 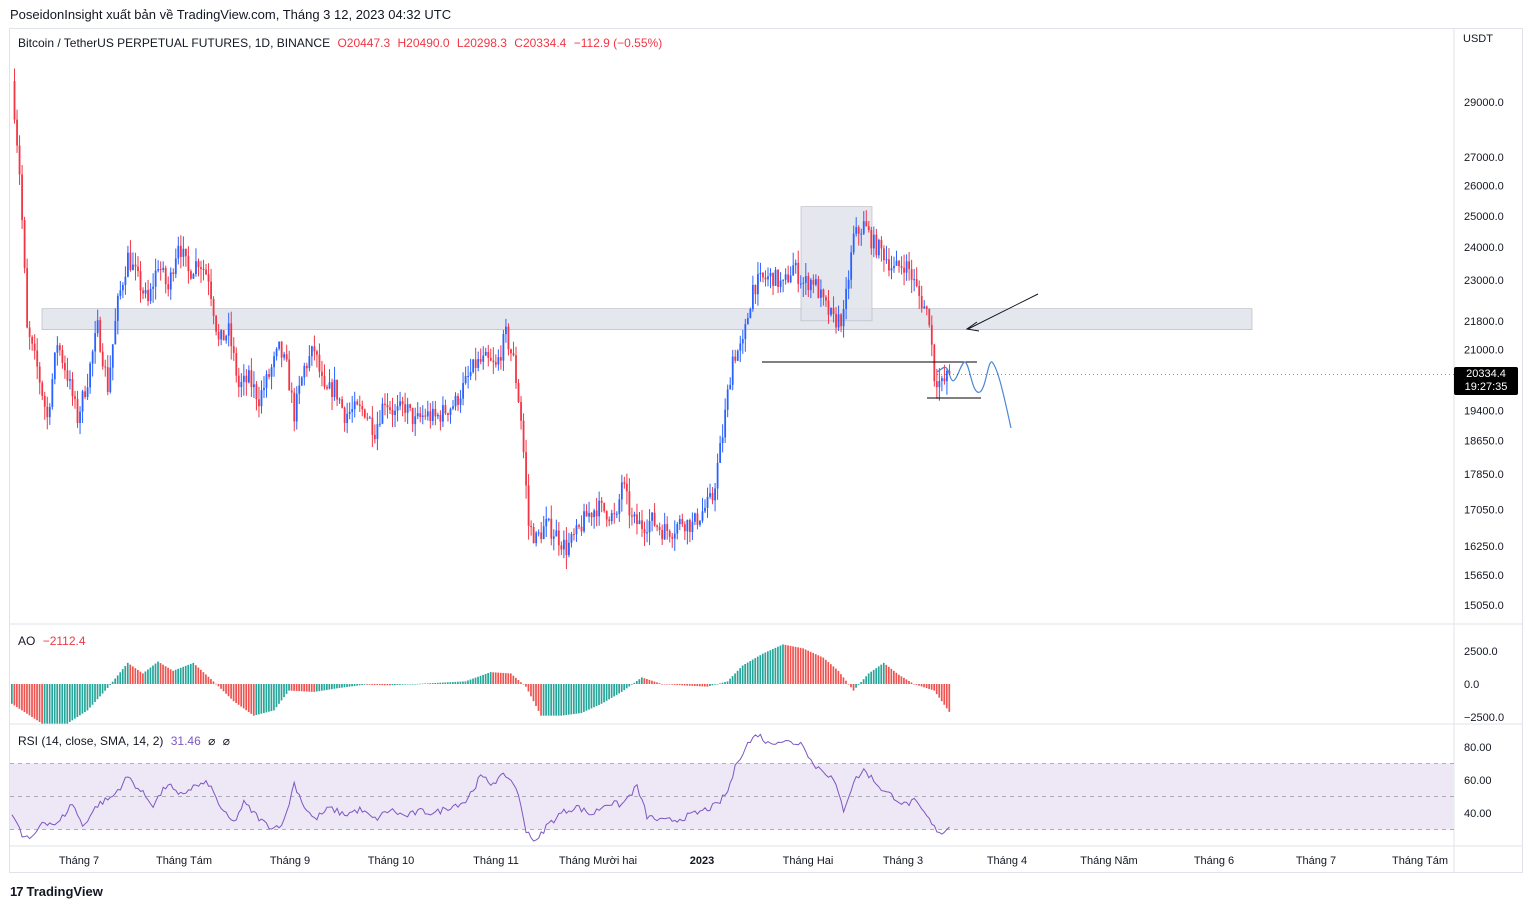 What do you see at coordinates (1478, 39) in the screenshot?
I see `currency-label: USDT` at bounding box center [1478, 39].